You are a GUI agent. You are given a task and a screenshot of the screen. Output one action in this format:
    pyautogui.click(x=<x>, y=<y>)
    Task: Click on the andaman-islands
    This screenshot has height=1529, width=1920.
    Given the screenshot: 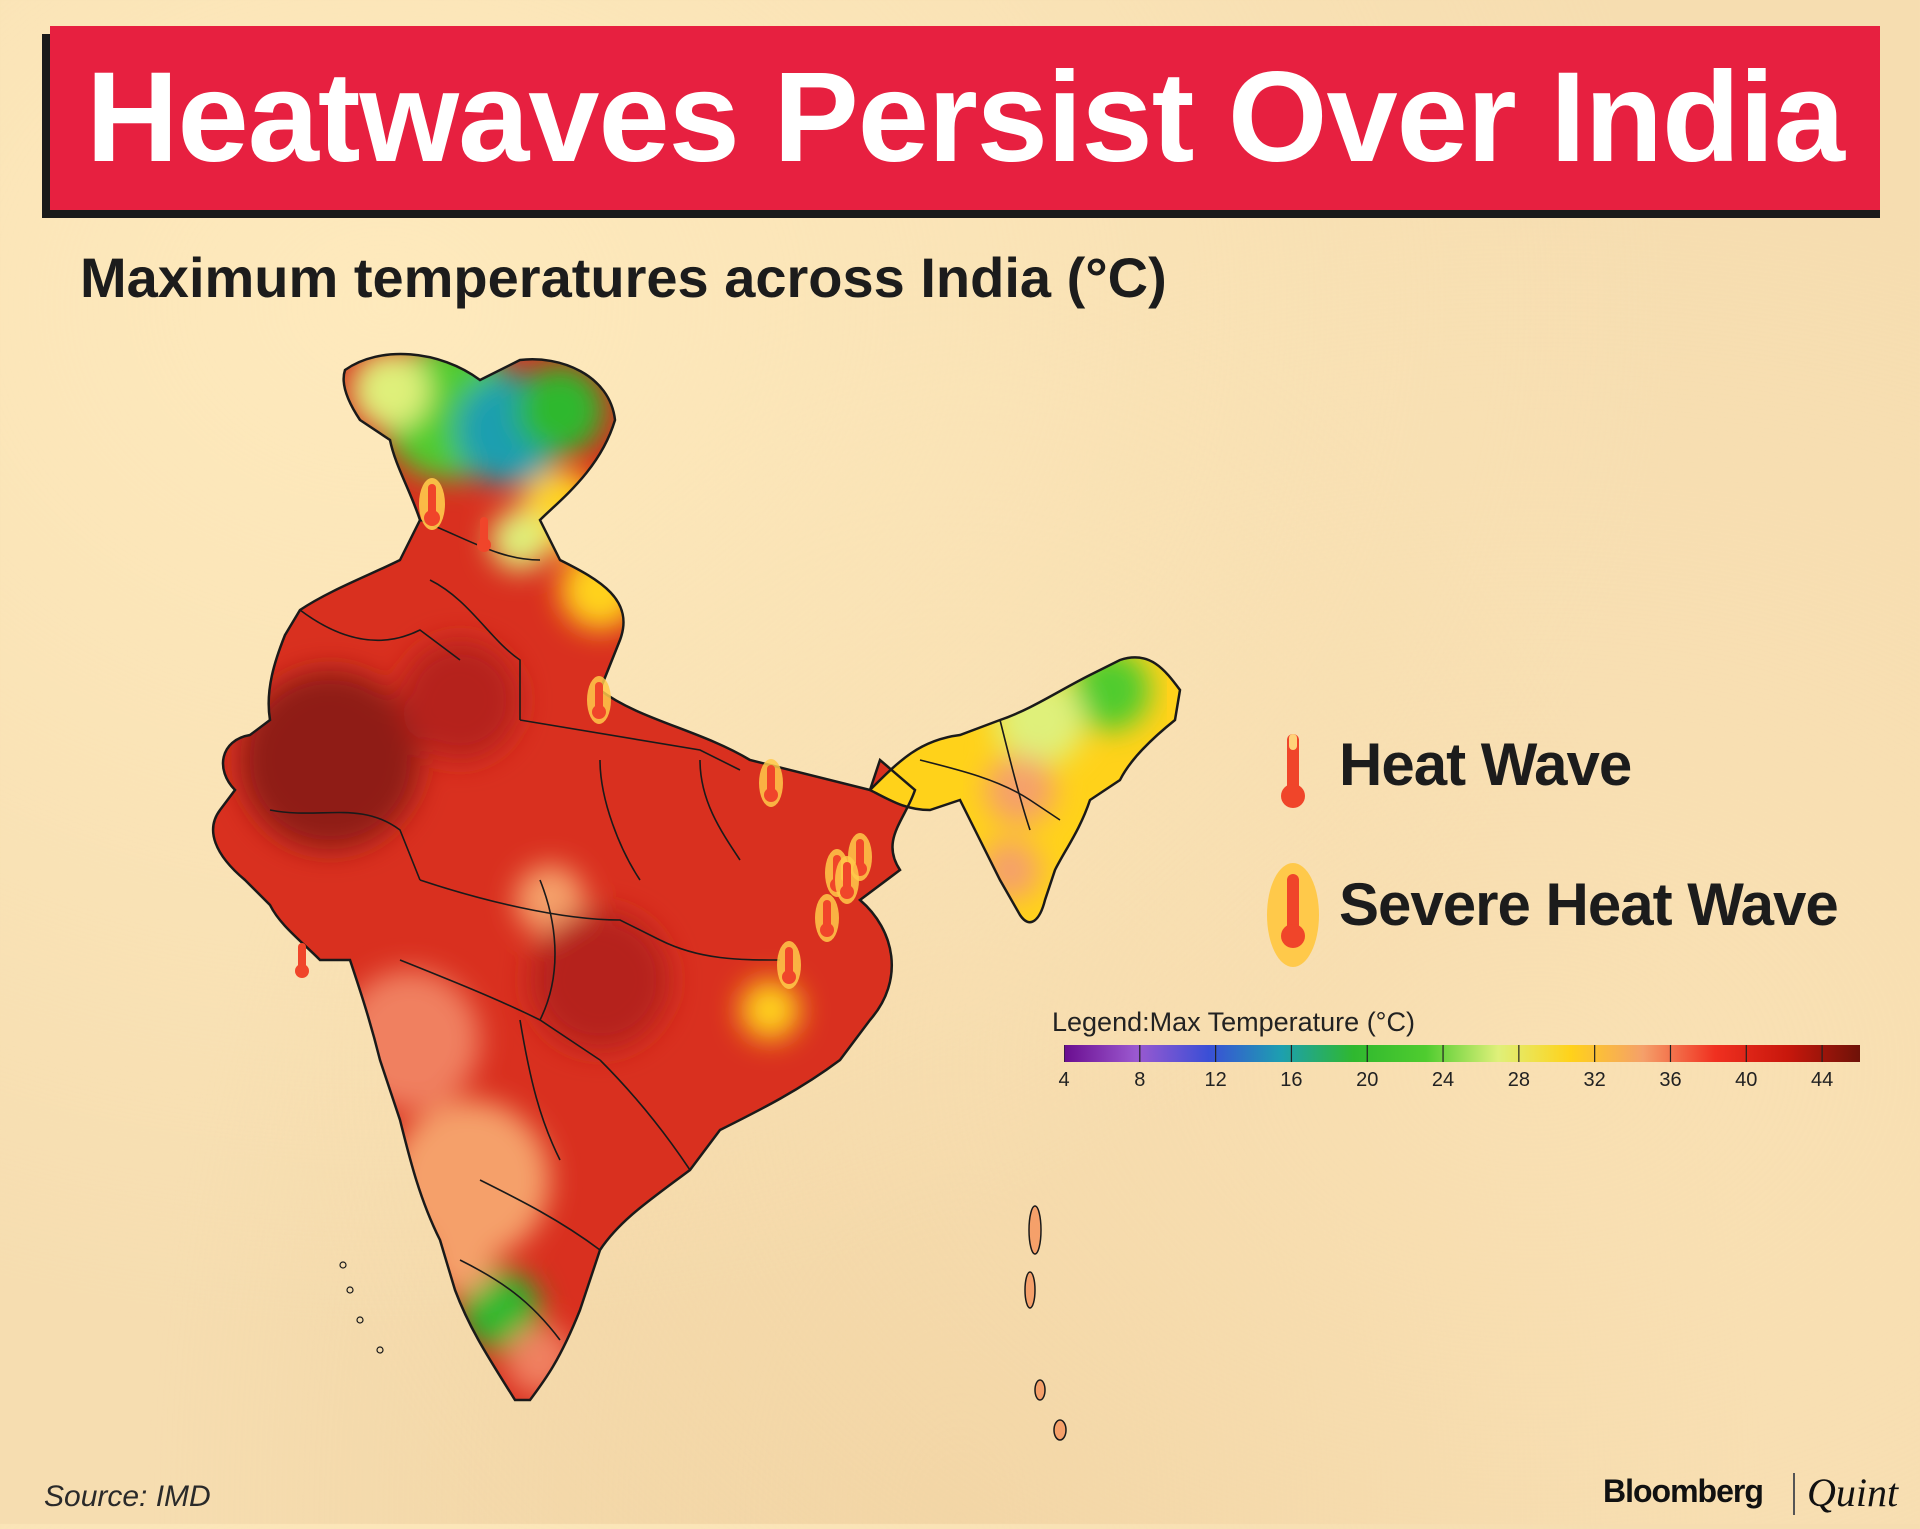 What is the action you would take?
    pyautogui.click(x=1045, y=1323)
    